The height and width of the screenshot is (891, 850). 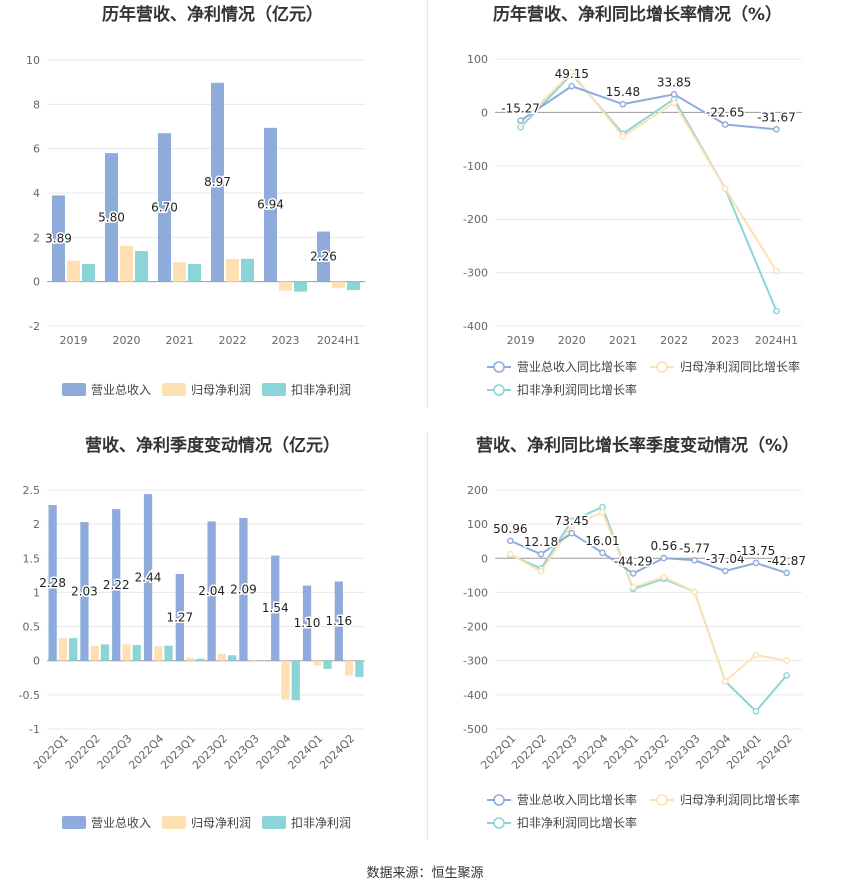 I want to click on chart-title: 历年营收、净利同比增长率情况（%）, so click(x=637, y=14).